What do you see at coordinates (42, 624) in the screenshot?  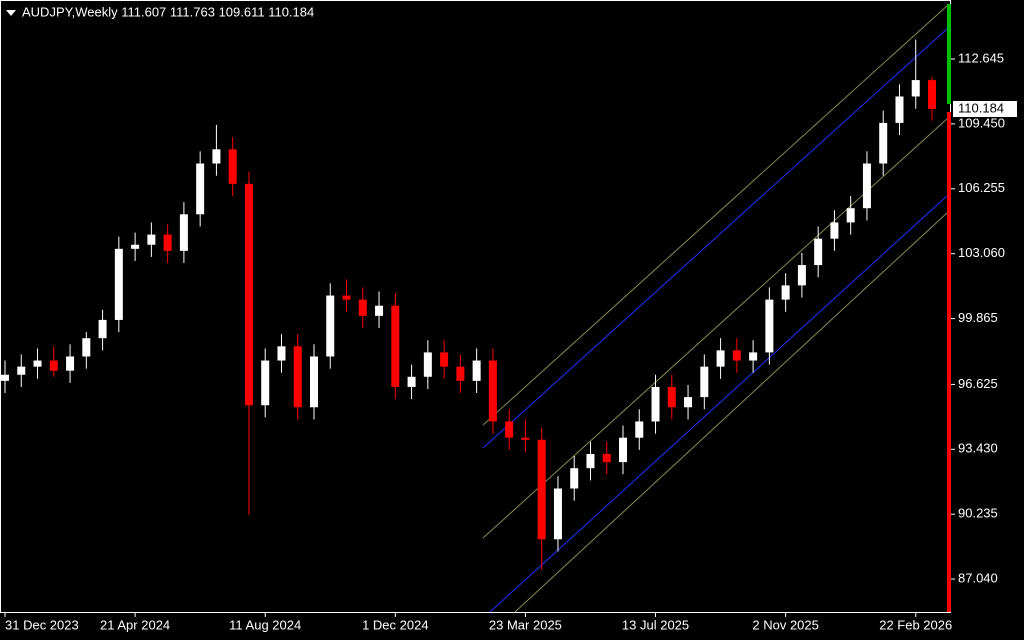 I see `x-tick-label: 31 Dec 2023` at bounding box center [42, 624].